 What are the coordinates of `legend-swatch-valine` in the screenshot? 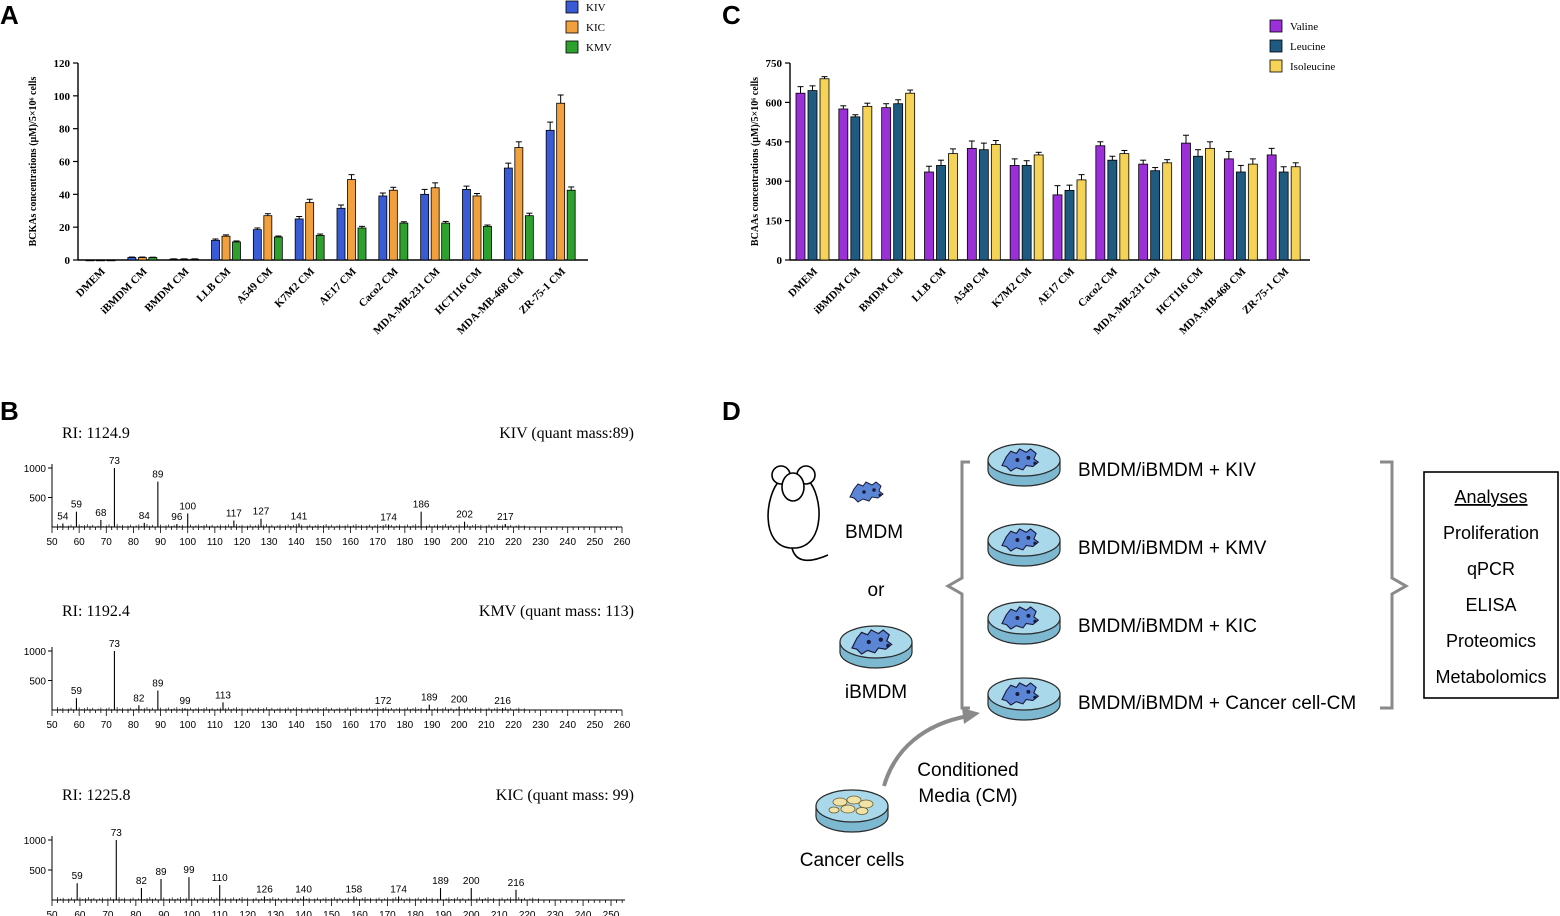 It's located at (1276, 26).